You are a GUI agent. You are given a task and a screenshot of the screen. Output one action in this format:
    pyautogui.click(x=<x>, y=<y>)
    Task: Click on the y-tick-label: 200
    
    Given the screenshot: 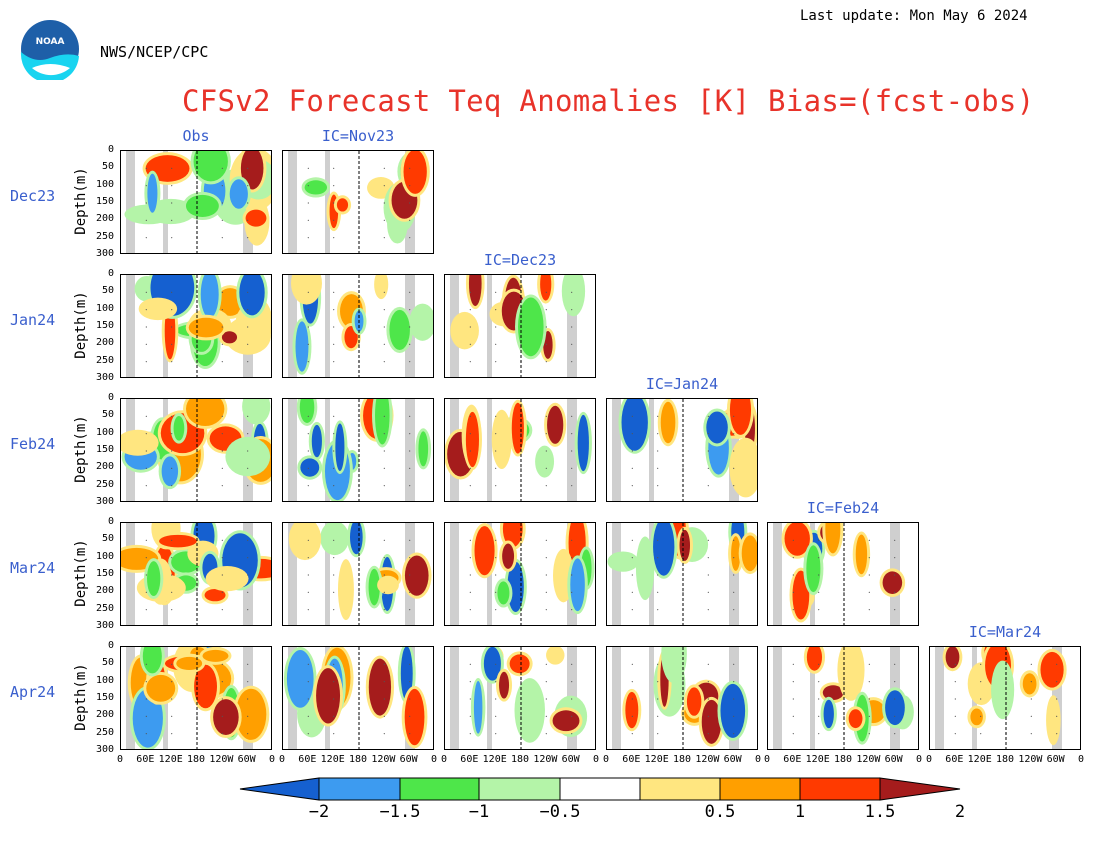 What is the action you would take?
    pyautogui.click(x=104, y=219)
    